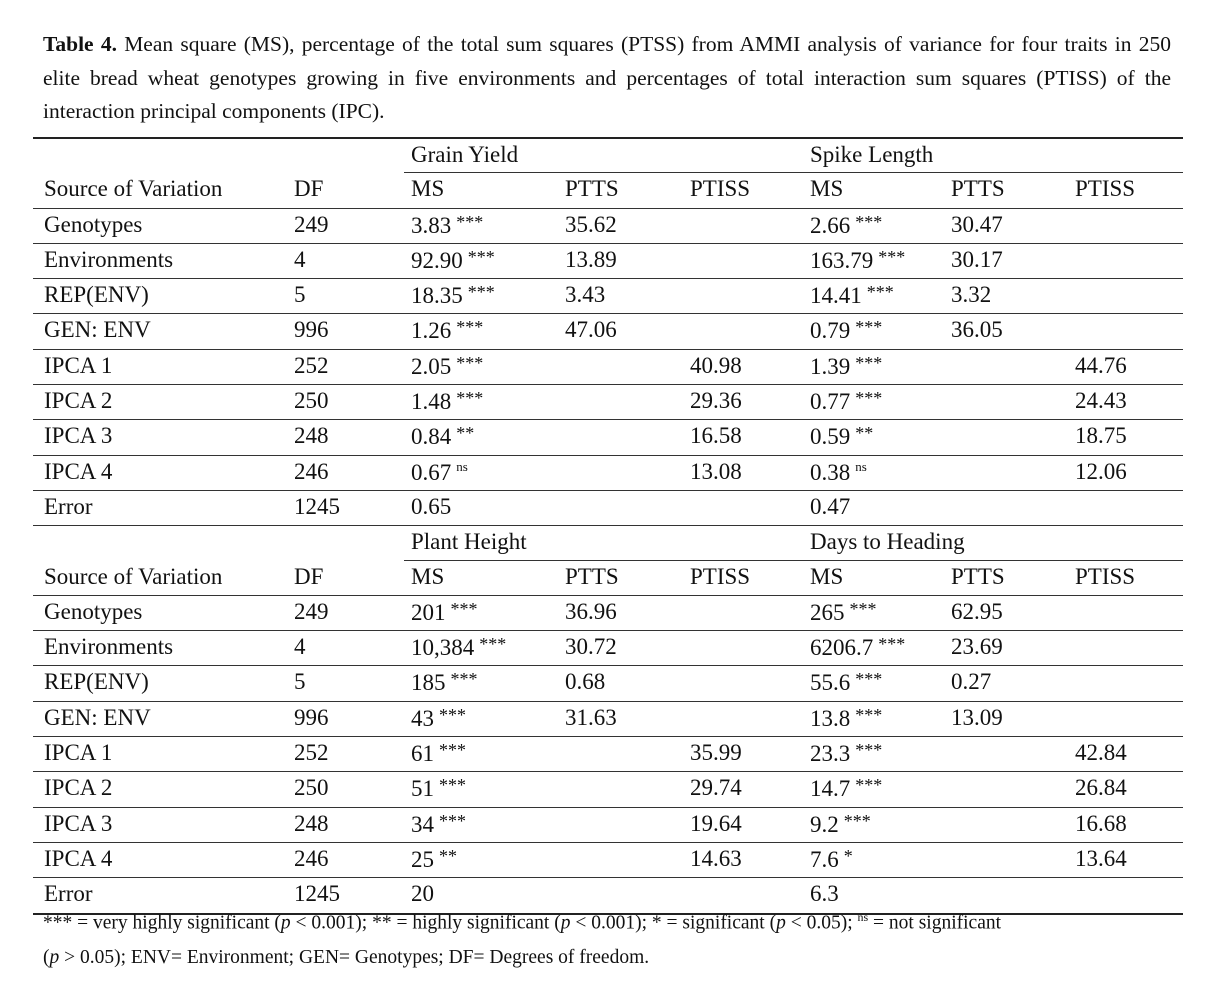 Image resolution: width=1224 pixels, height=1005 pixels. I want to click on ms-cell: 1.26 ***, so click(447, 330).